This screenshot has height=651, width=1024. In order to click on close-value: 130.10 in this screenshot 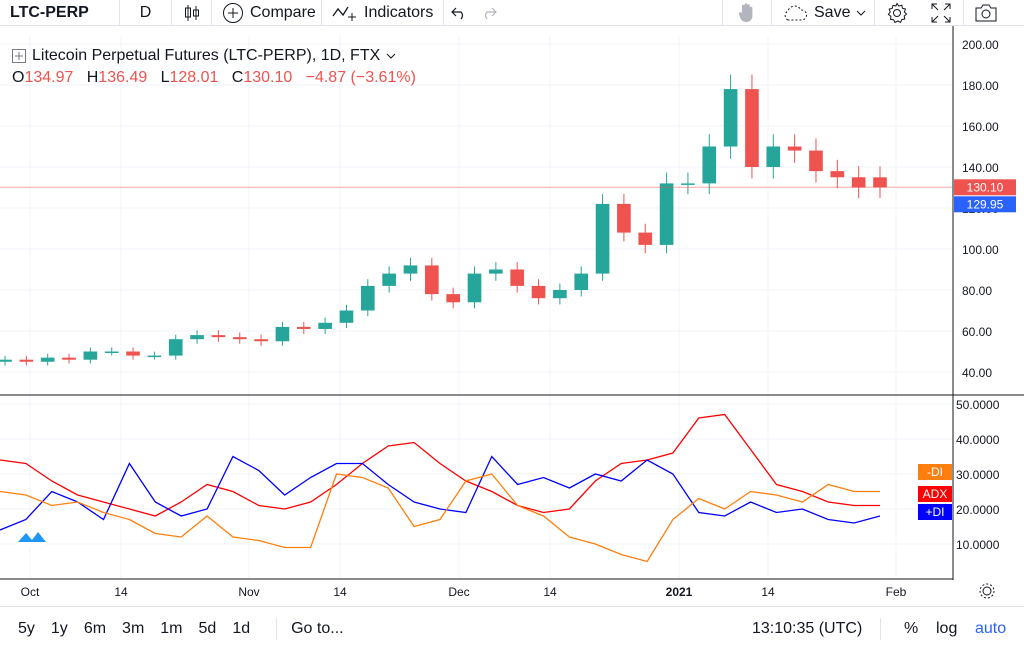, I will do `click(268, 77)`.